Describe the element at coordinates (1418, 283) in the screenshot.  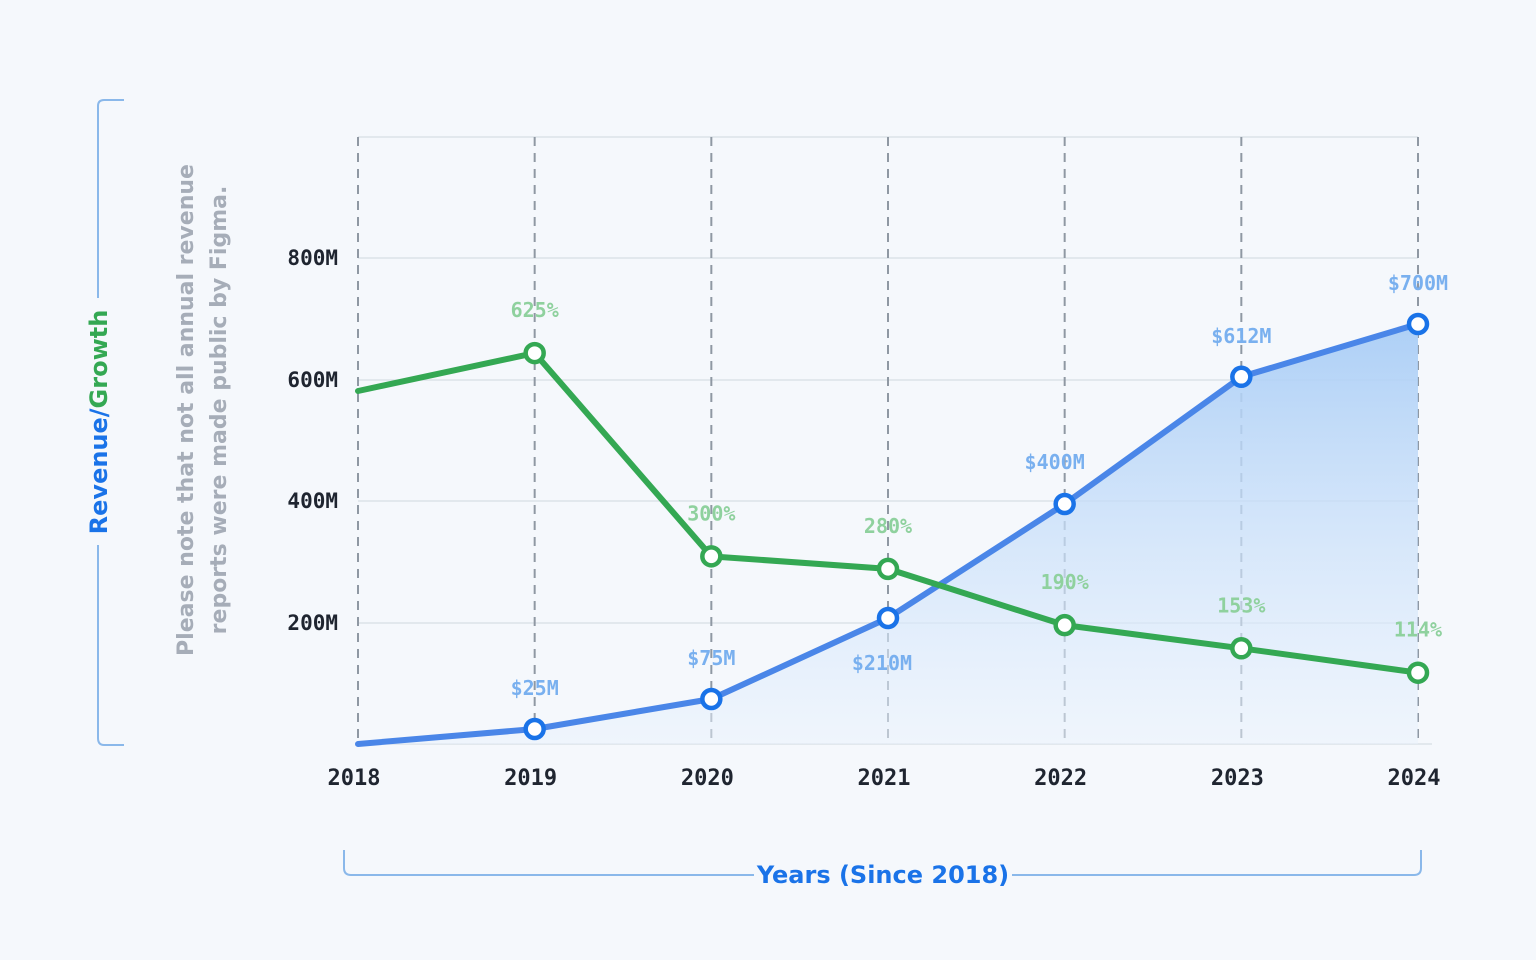
I see `revenue-data-label: $700M` at that location.